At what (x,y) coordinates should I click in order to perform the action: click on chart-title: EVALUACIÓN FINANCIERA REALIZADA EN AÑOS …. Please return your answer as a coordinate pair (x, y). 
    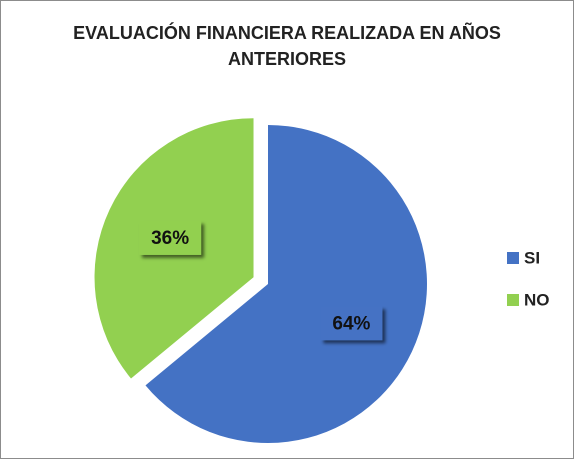
    Looking at the image, I should click on (287, 46).